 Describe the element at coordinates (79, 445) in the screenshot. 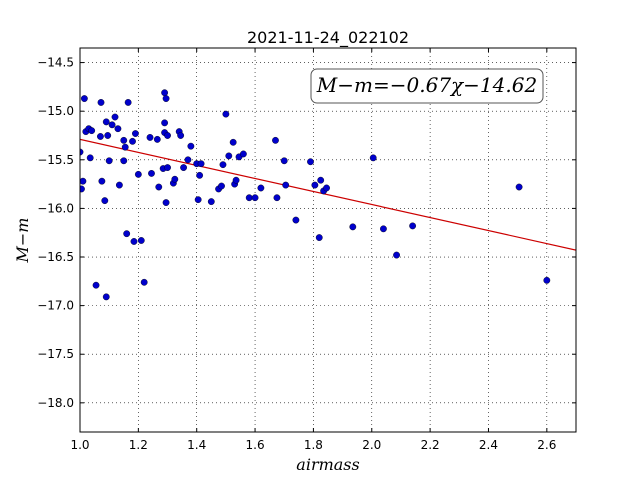

I see `x-tick-label: 1.0` at that location.